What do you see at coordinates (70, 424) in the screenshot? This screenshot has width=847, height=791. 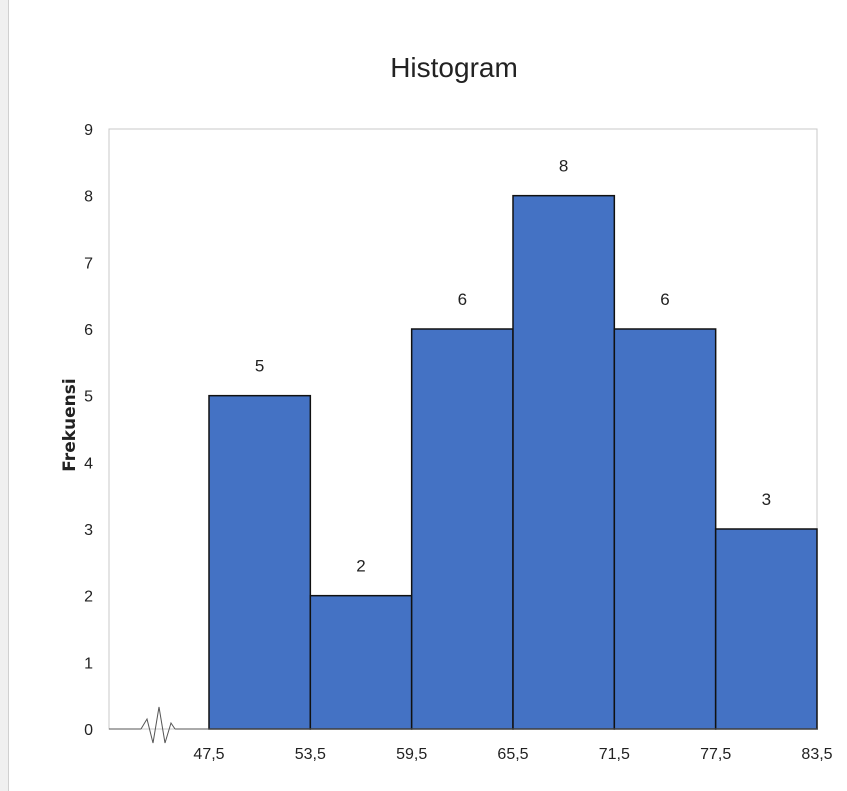 I see `y-axis-label: Frekuensi` at bounding box center [70, 424].